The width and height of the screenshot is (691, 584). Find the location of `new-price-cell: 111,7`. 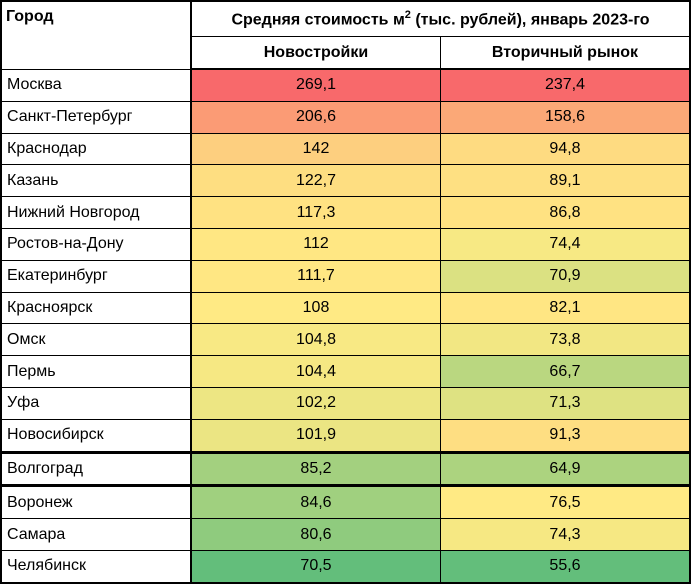

new-price-cell: 111,7 is located at coordinates (315, 276).